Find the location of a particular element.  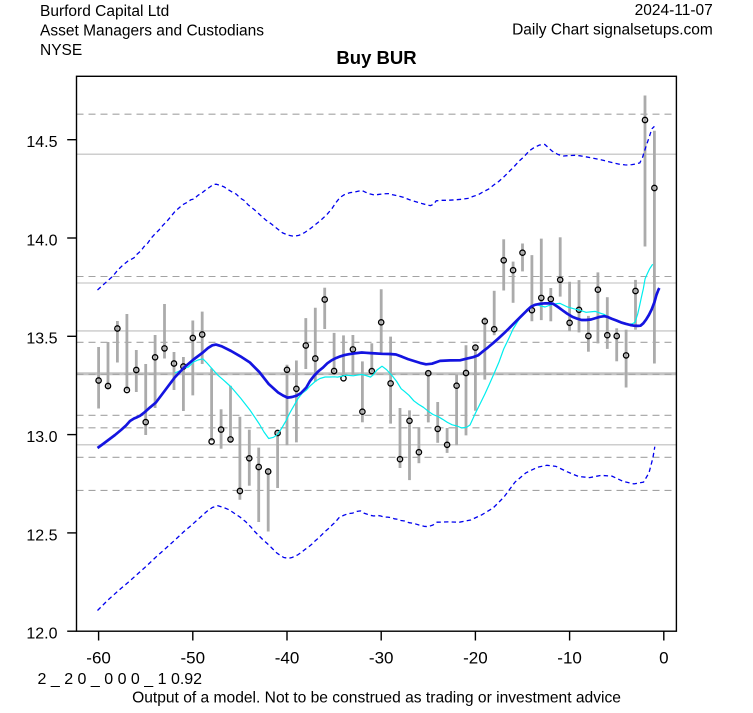

svg-text: 2024-11-07 is located at coordinates (674, 10).